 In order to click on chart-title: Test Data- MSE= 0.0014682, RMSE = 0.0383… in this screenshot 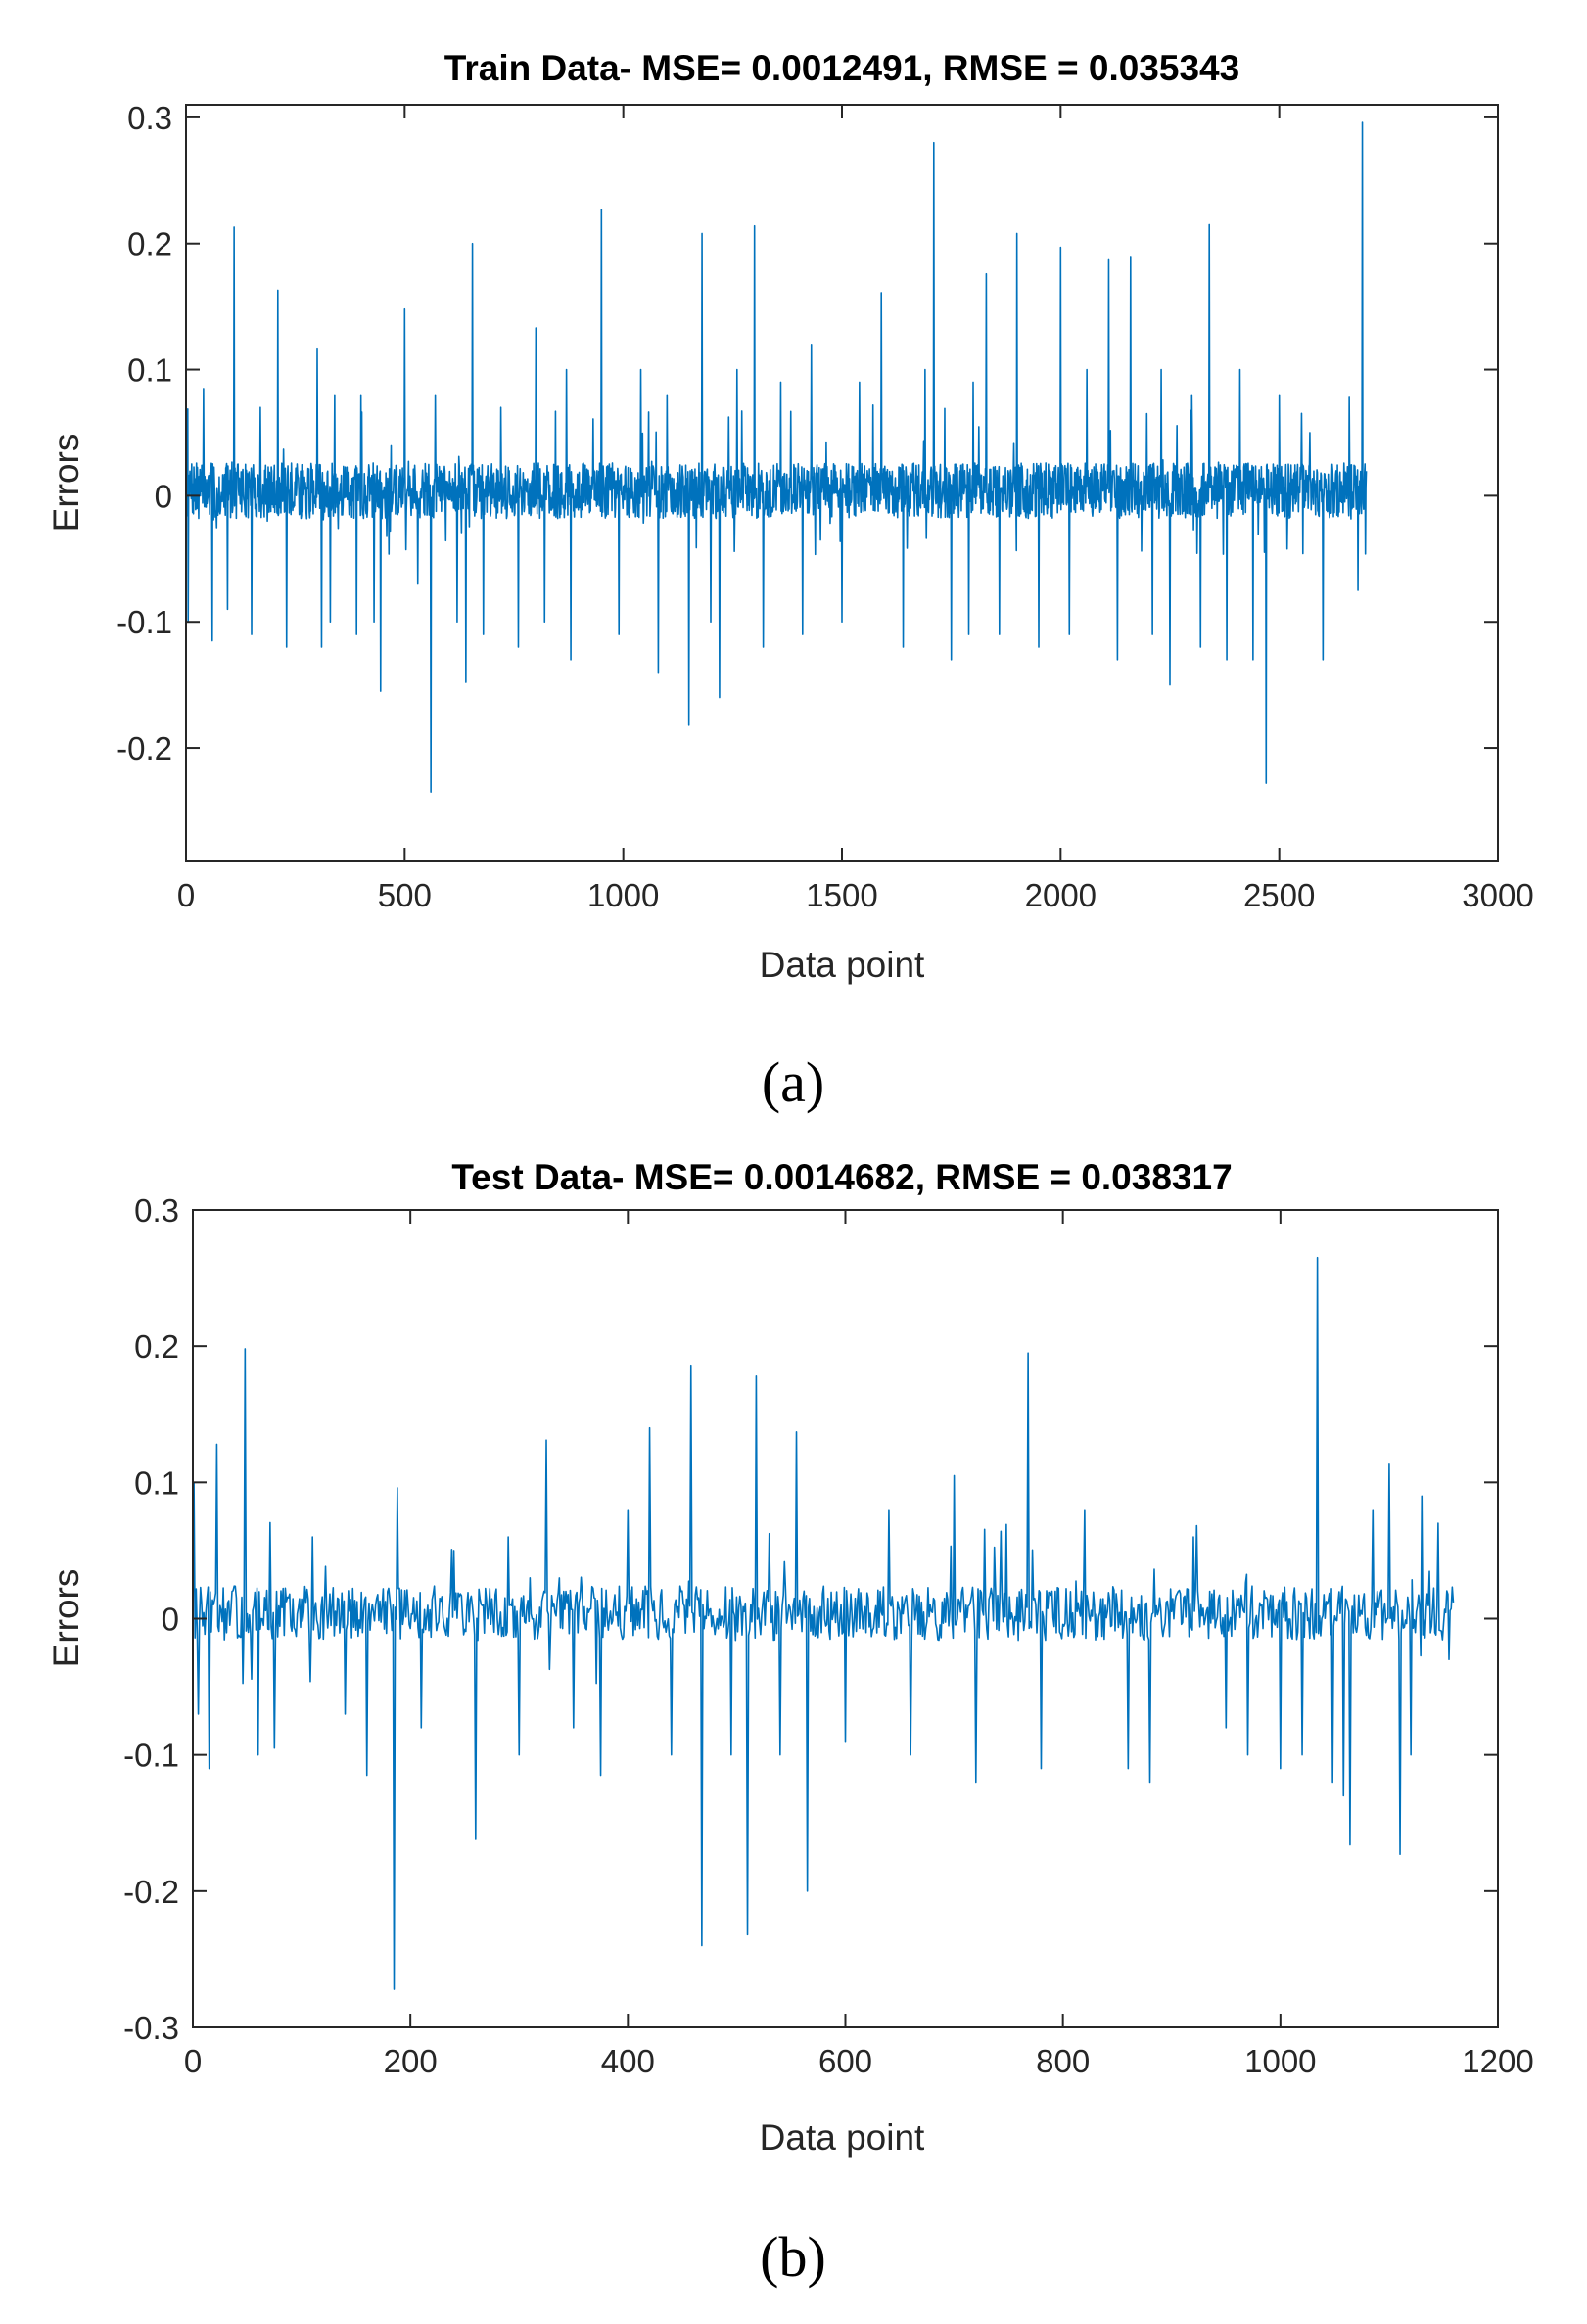, I will do `click(841, 1177)`.